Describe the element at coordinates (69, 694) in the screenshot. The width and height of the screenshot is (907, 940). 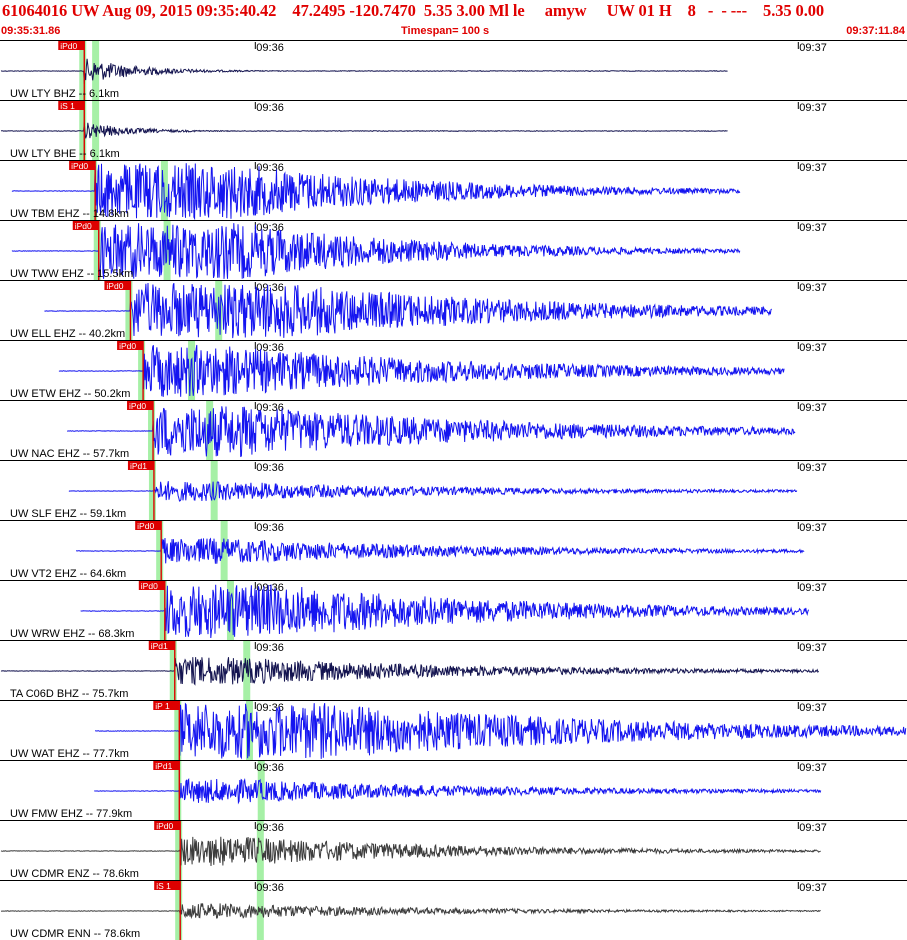
I see `channel-label: TA C06D BHZ -- 75.7km` at that location.